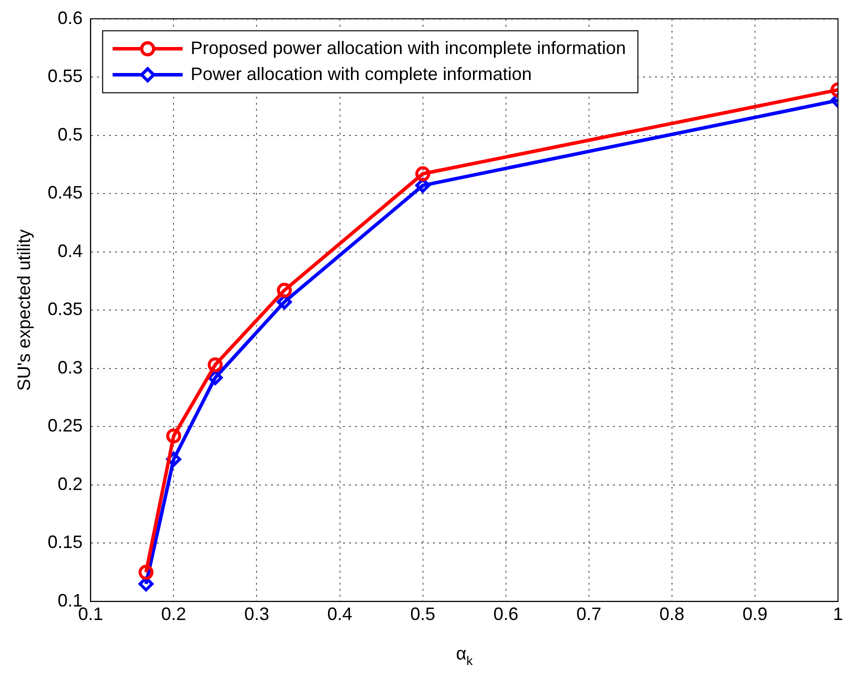 The width and height of the screenshot is (850, 679). I want to click on y-axis-title: SU's expected utility, so click(24, 310).